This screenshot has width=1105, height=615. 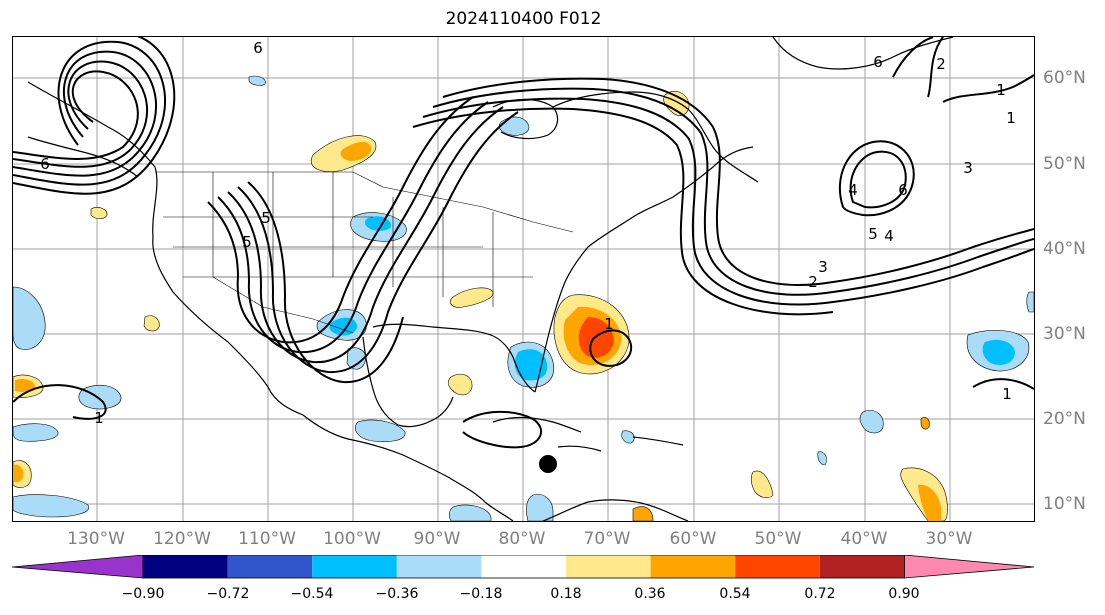 What do you see at coordinates (78, 567) in the screenshot?
I see `colorbar-extend-low` at bounding box center [78, 567].